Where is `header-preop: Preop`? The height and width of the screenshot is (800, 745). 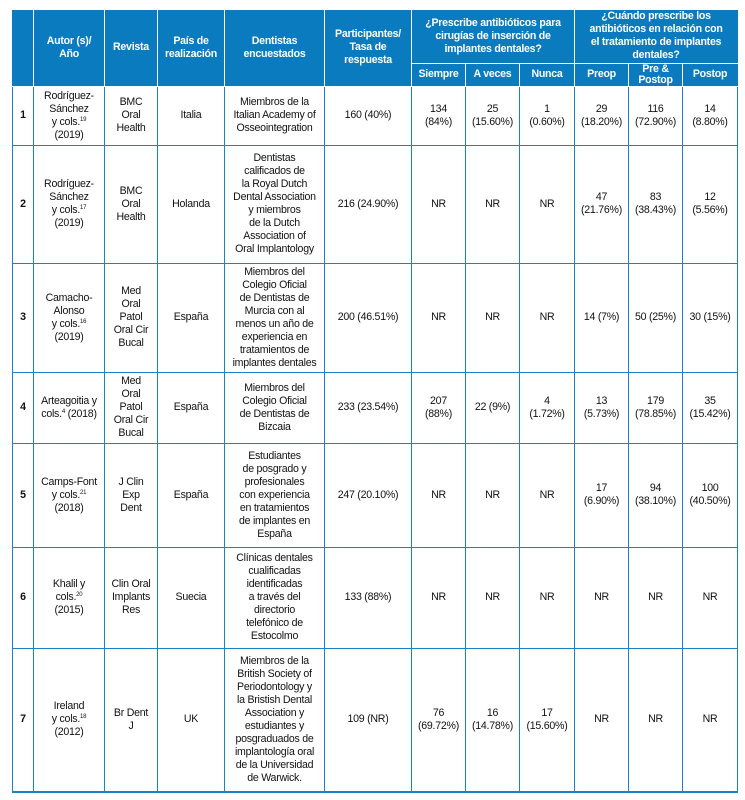
header-preop: Preop is located at coordinates (602, 74).